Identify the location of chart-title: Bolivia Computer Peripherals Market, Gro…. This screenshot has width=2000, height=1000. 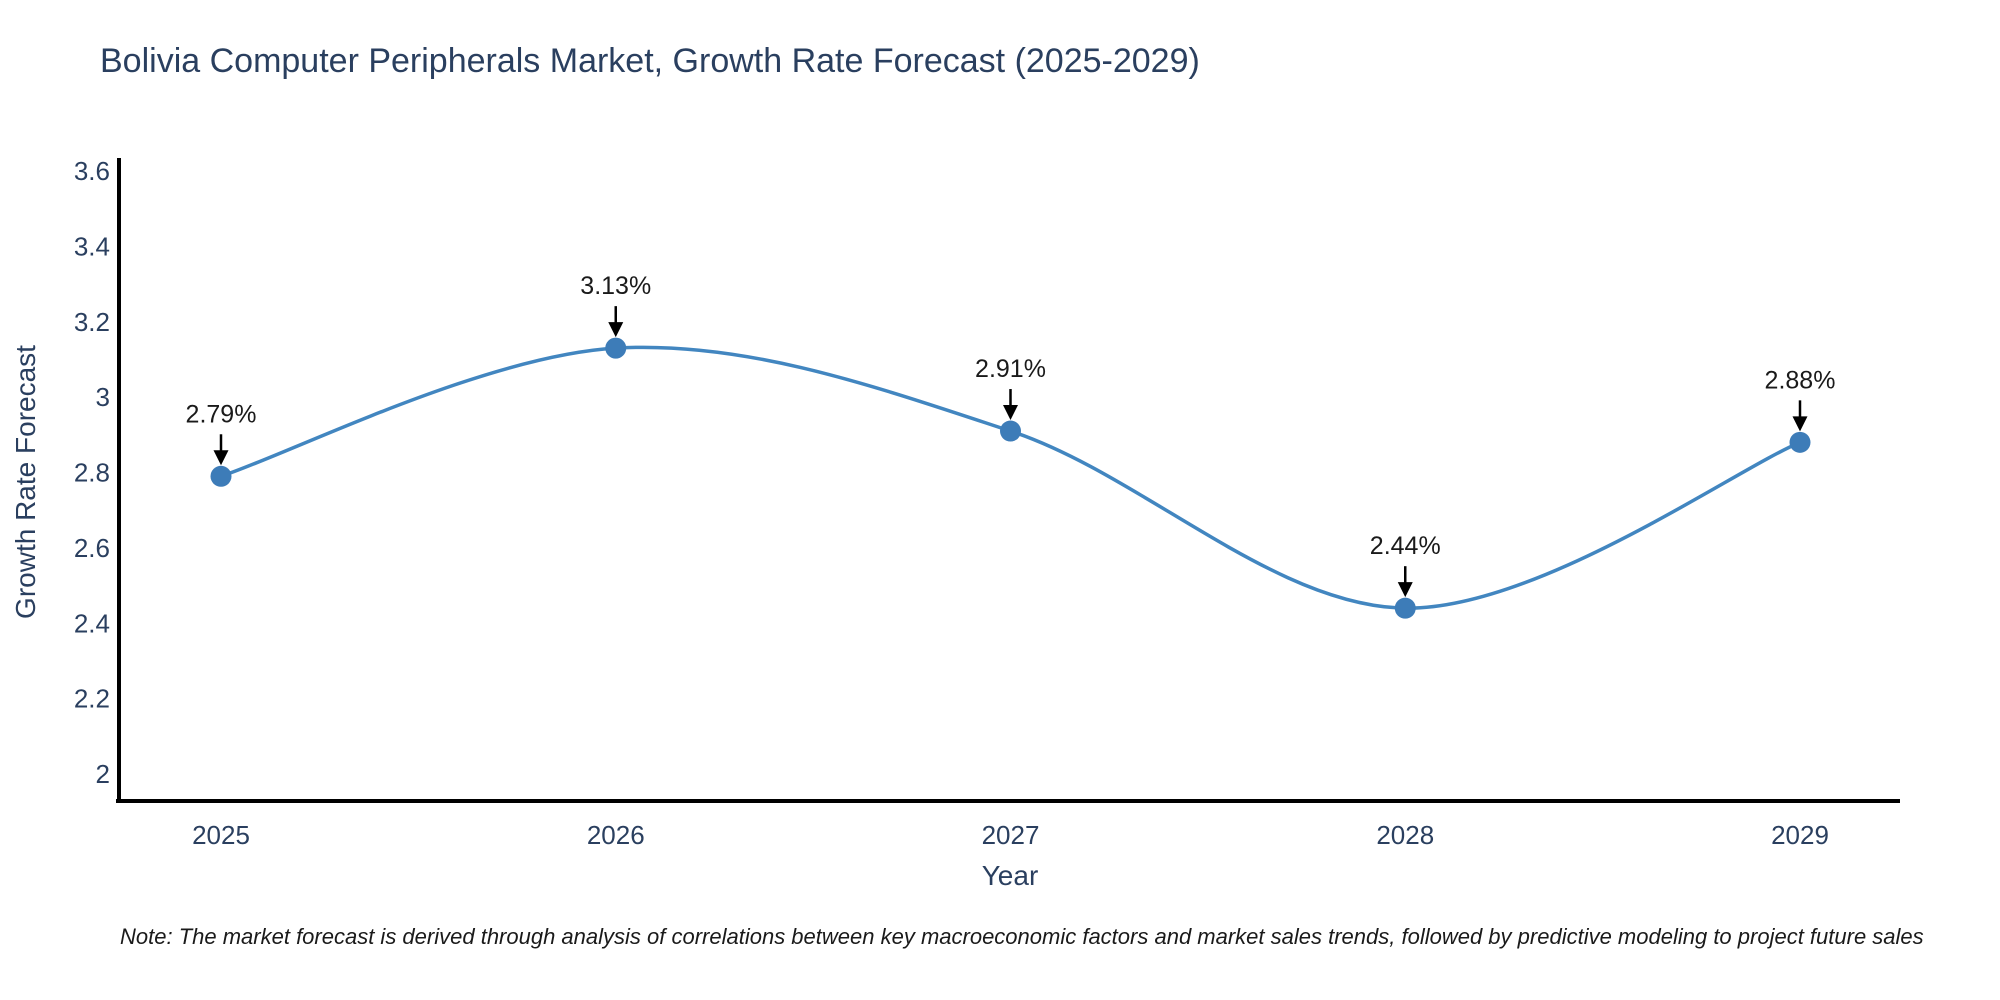
(650, 61).